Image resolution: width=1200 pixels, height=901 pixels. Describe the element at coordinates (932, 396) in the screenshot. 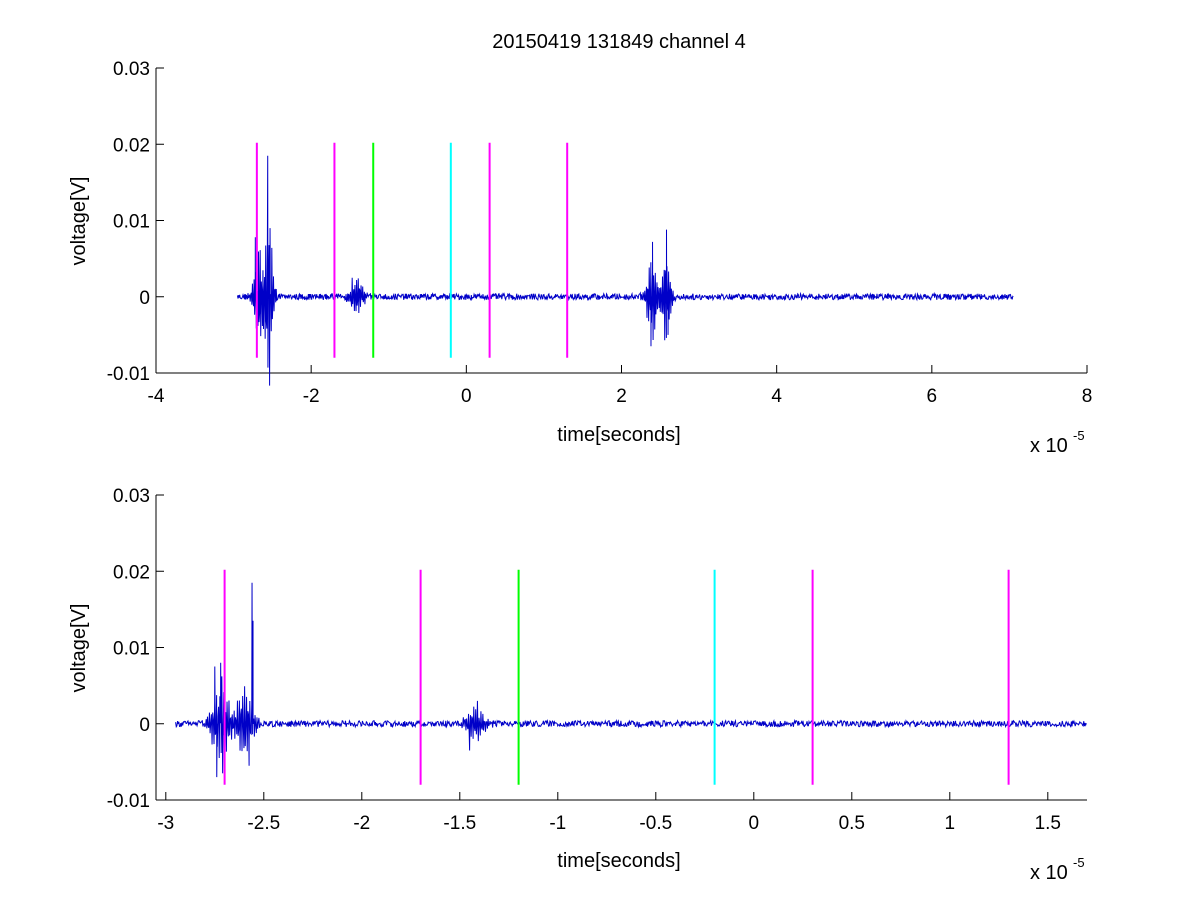

I see `x-tick-label: 6` at that location.